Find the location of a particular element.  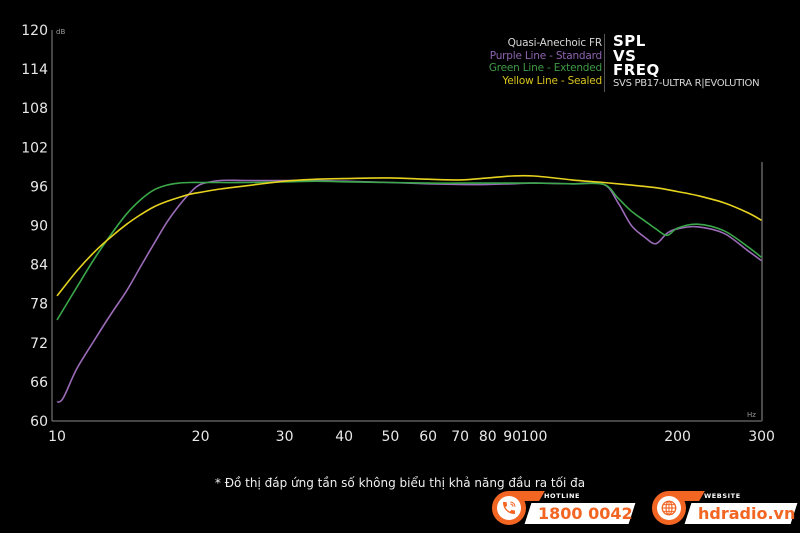

y-unit-label: dB is located at coordinates (60, 32).